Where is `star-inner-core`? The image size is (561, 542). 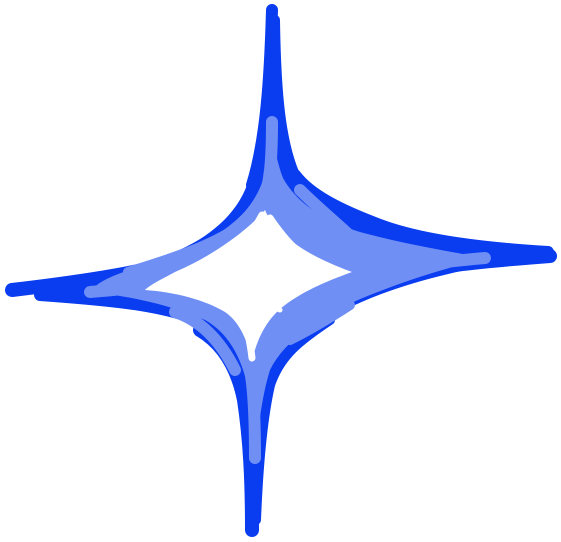
star-inner-core is located at coordinates (248, 286).